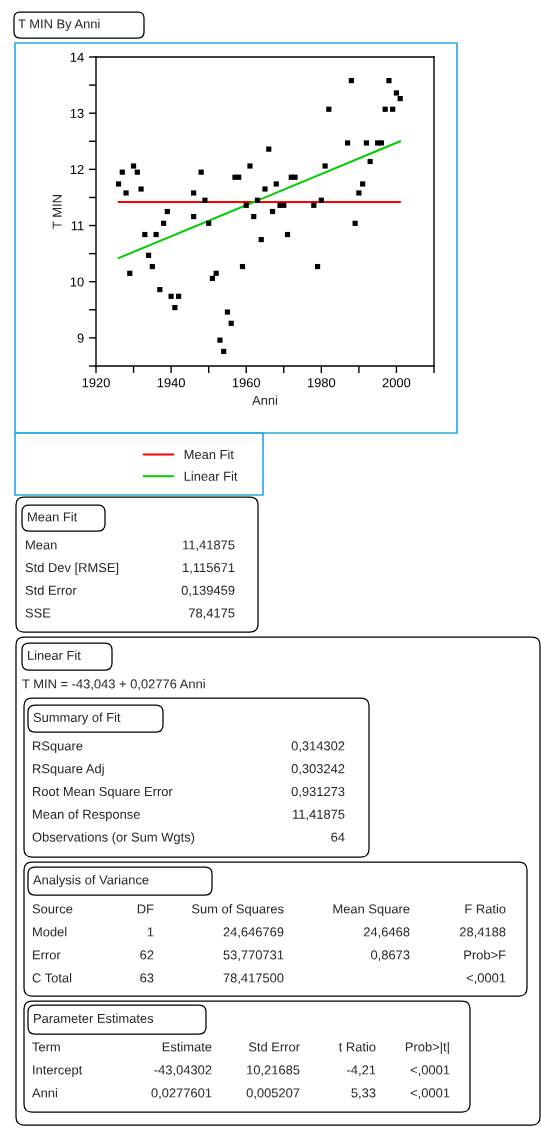  I want to click on chart-title: T MIN By Anni, so click(59, 25).